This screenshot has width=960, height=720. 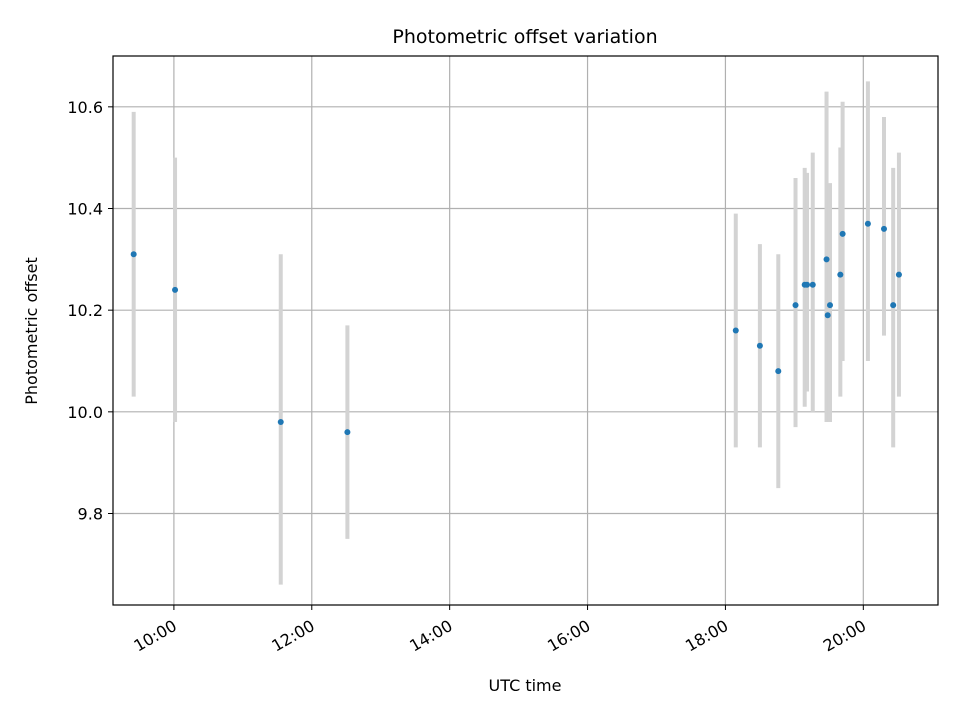 What do you see at coordinates (292, 636) in the screenshot?
I see `x-tick-label: 12:00` at bounding box center [292, 636].